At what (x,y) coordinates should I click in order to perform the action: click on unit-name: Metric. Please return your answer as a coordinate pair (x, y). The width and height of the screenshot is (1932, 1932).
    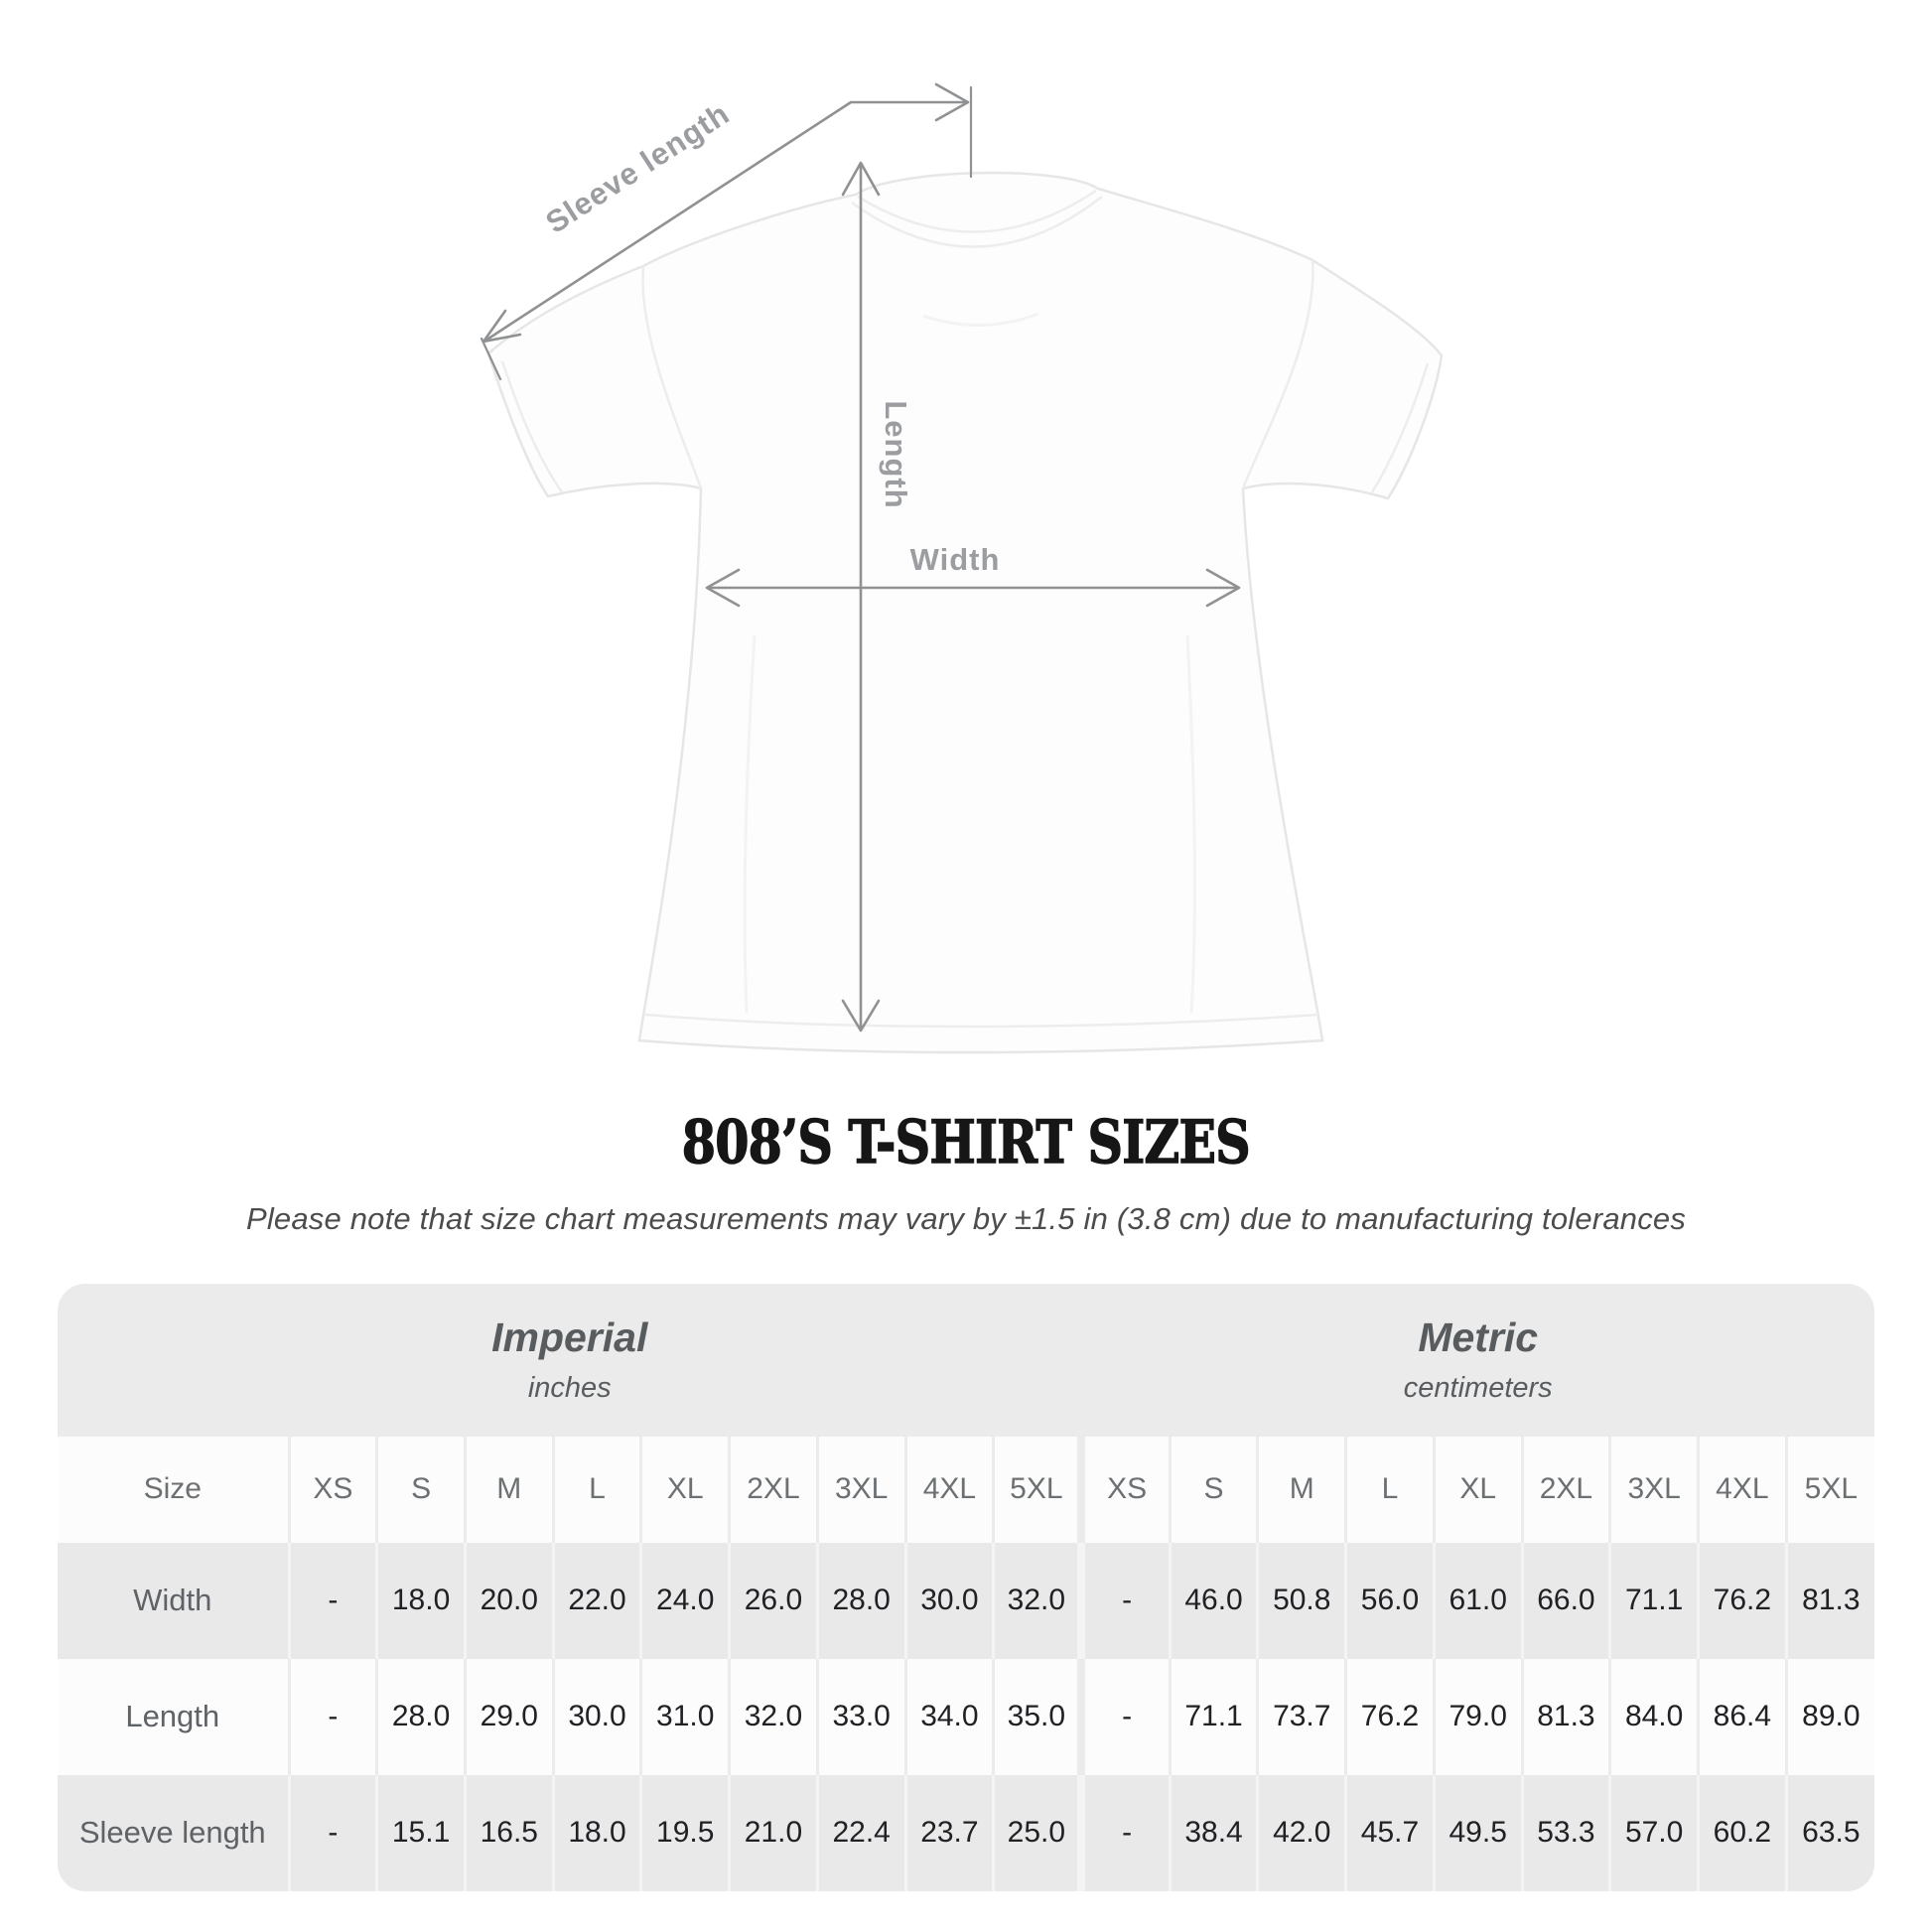
    Looking at the image, I should click on (1478, 1337).